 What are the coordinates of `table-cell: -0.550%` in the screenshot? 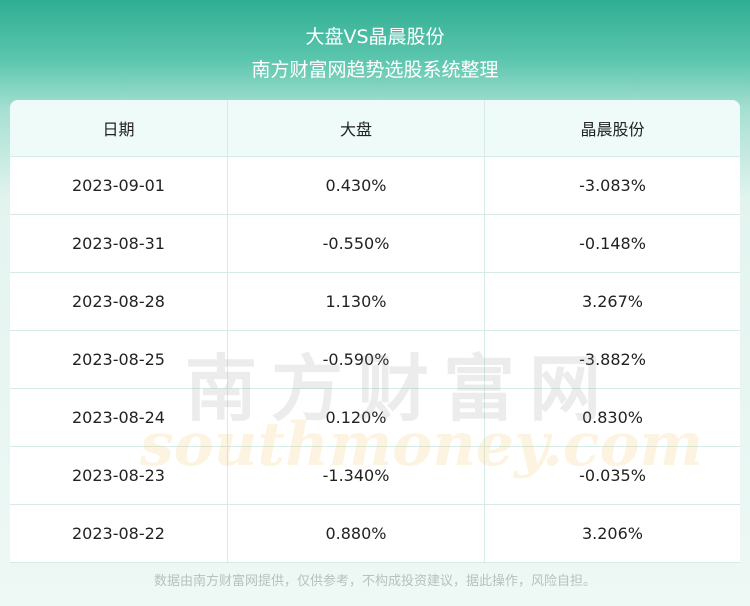 It's located at (356, 243).